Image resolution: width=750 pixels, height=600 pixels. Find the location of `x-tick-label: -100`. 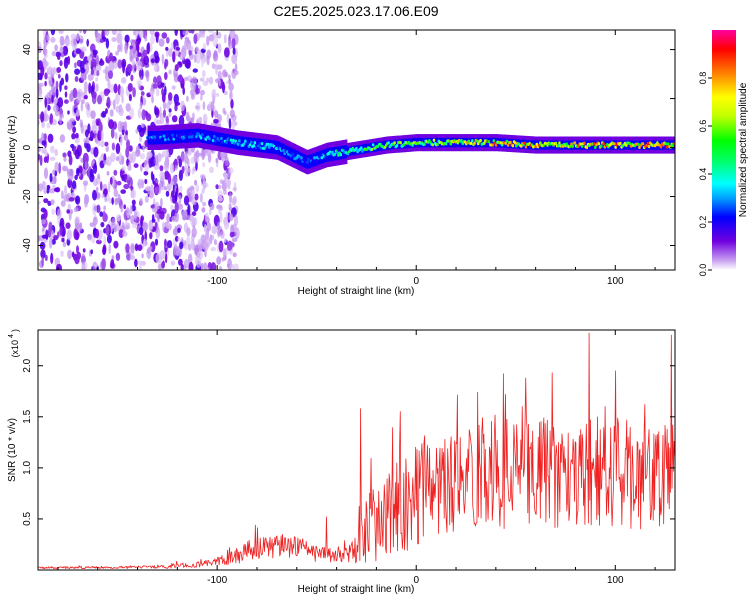

x-tick-label: -100 is located at coordinates (217, 281).